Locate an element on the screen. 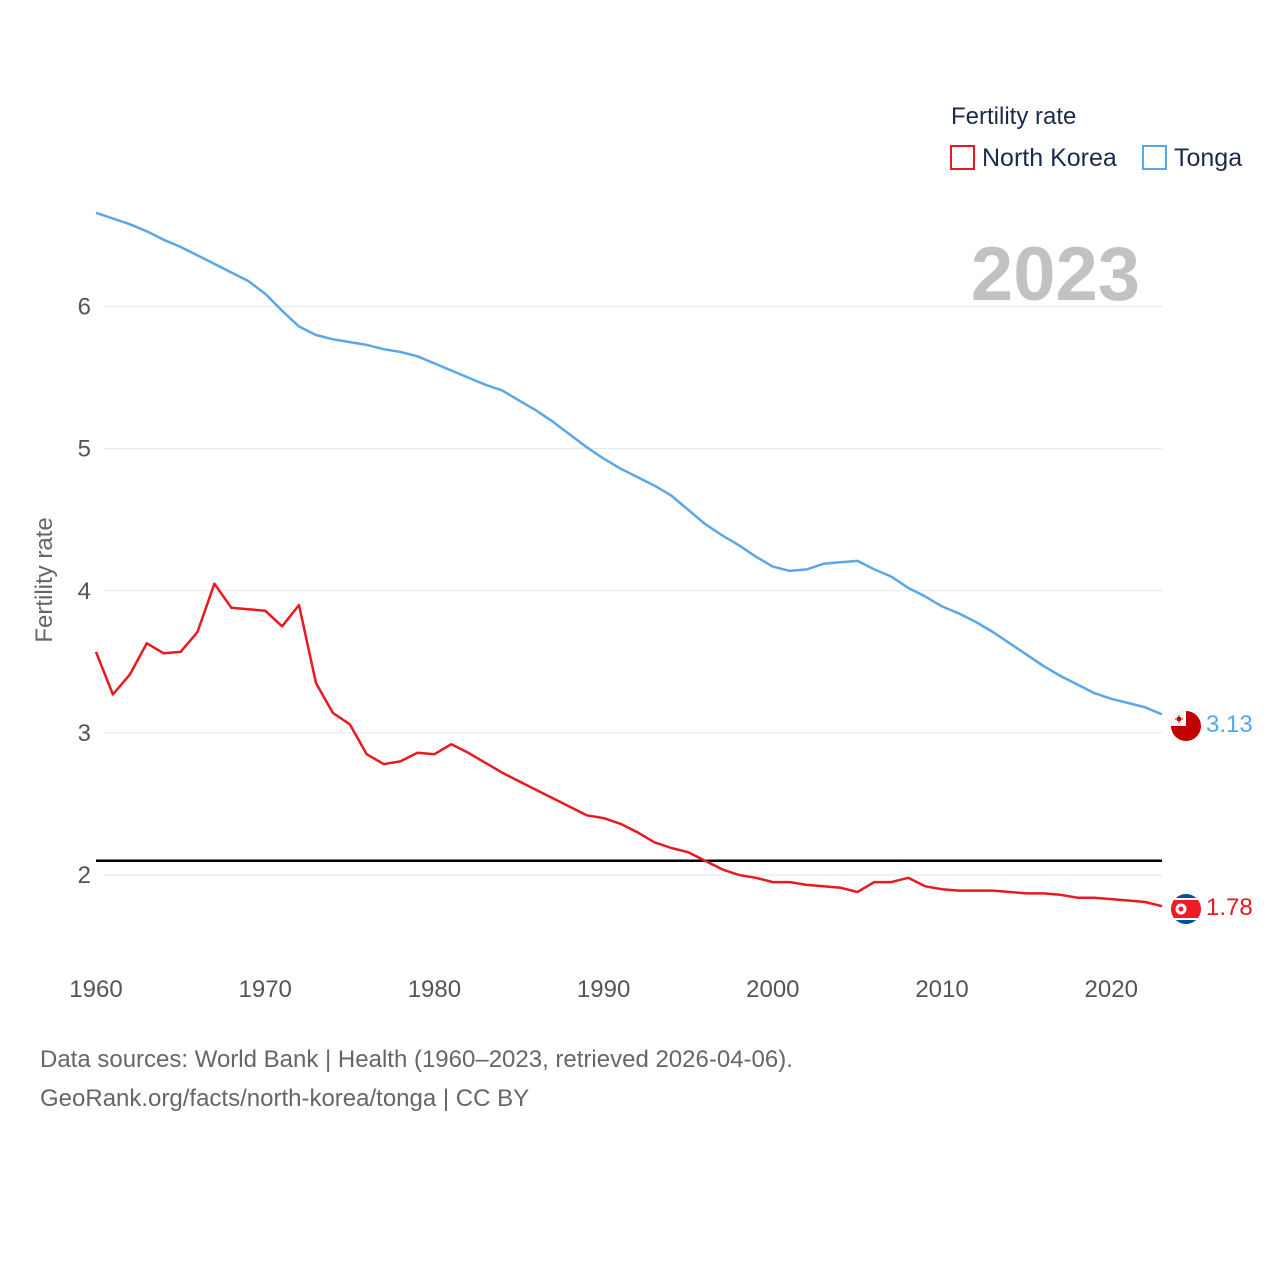 The image size is (1280, 1280). y-tick-label: 4 is located at coordinates (84, 591).